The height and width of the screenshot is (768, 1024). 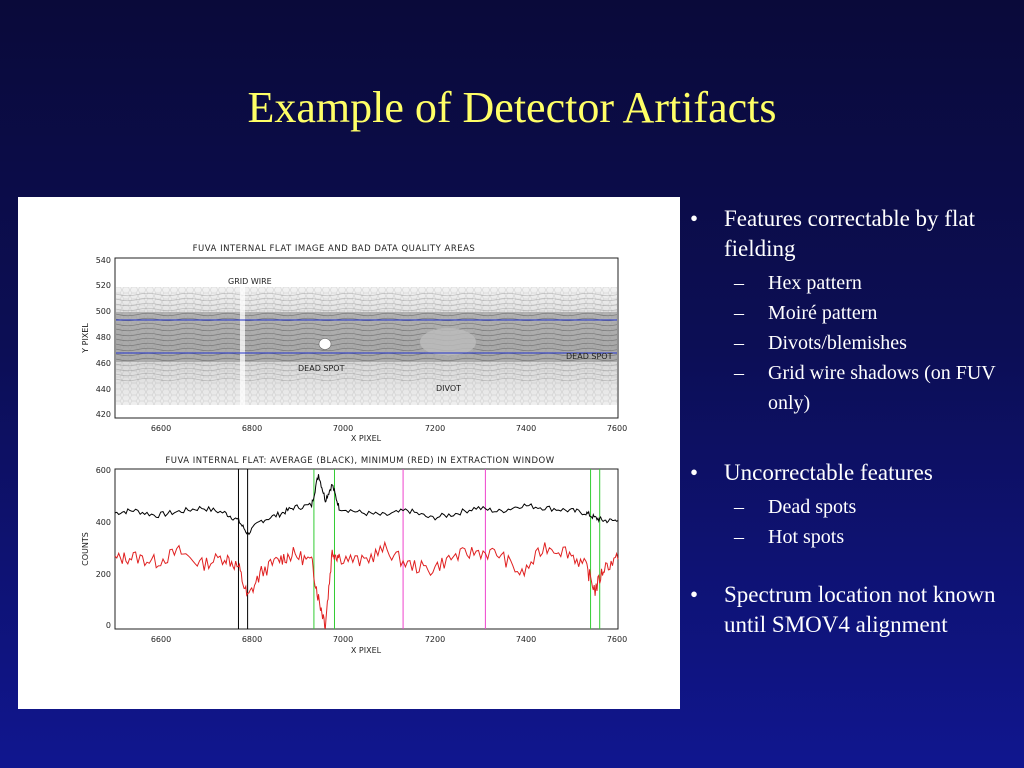 I want to click on sub-text: Divots/blemishes, so click(x=837, y=343).